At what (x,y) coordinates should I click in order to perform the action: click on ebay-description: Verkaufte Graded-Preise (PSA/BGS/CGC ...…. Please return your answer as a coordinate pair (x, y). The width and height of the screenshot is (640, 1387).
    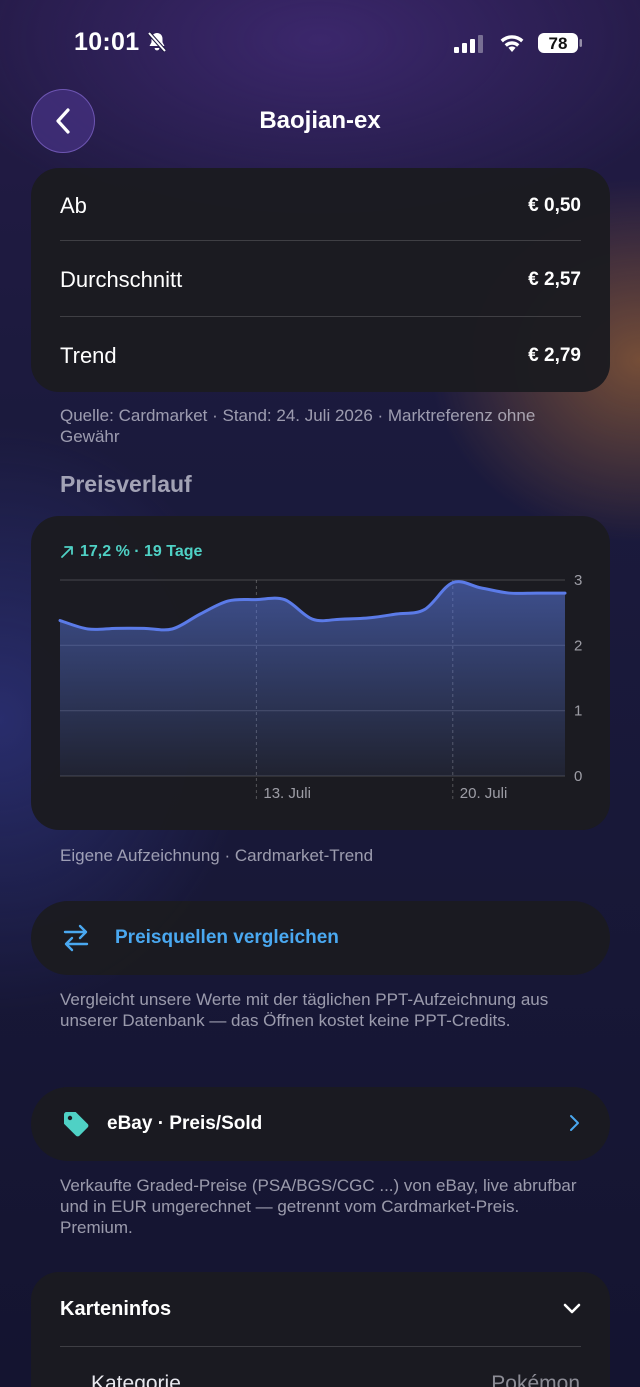
    Looking at the image, I should click on (318, 1206).